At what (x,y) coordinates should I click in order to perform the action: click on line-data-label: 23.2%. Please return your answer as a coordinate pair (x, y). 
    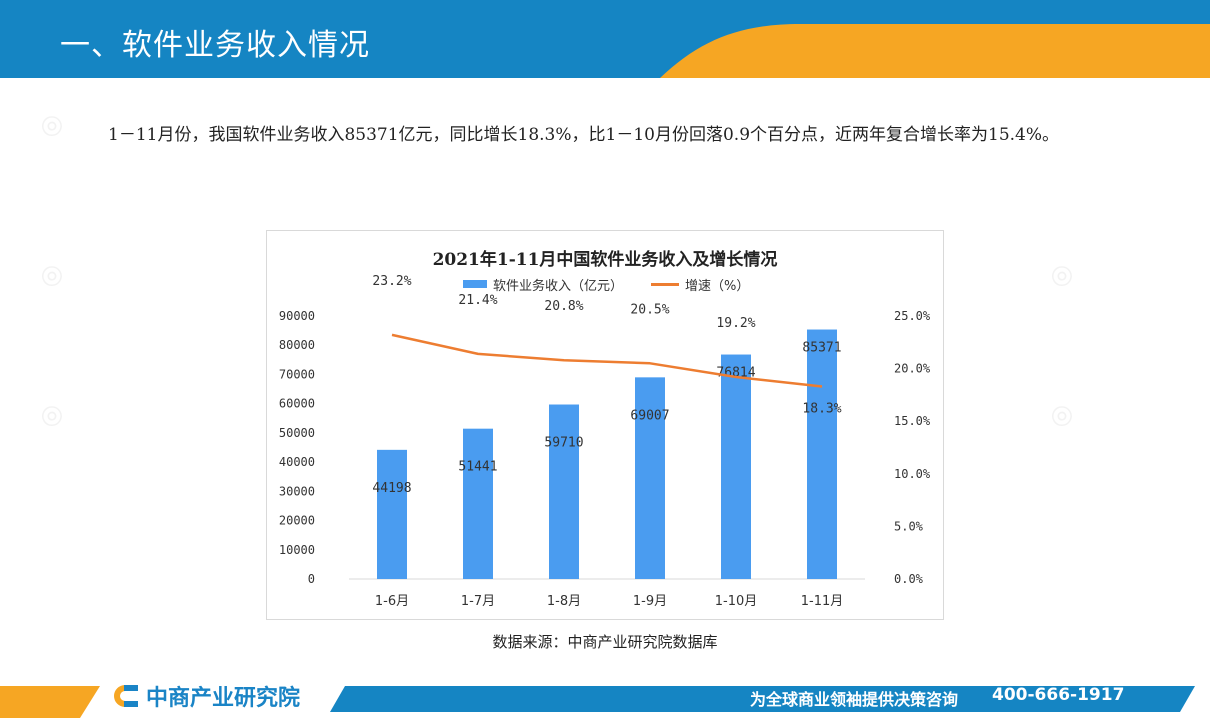
    Looking at the image, I should click on (391, 281).